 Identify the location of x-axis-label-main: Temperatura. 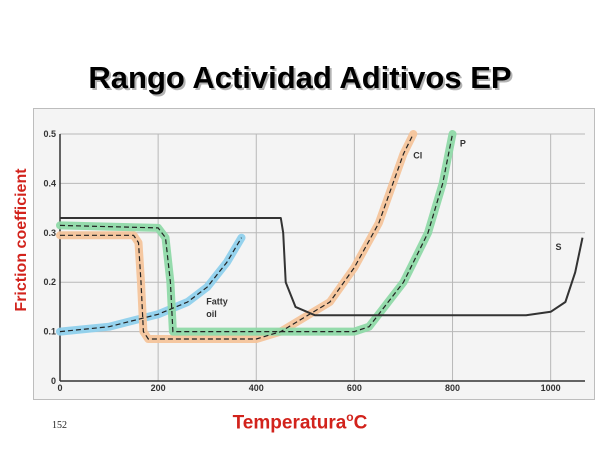
(289, 423).